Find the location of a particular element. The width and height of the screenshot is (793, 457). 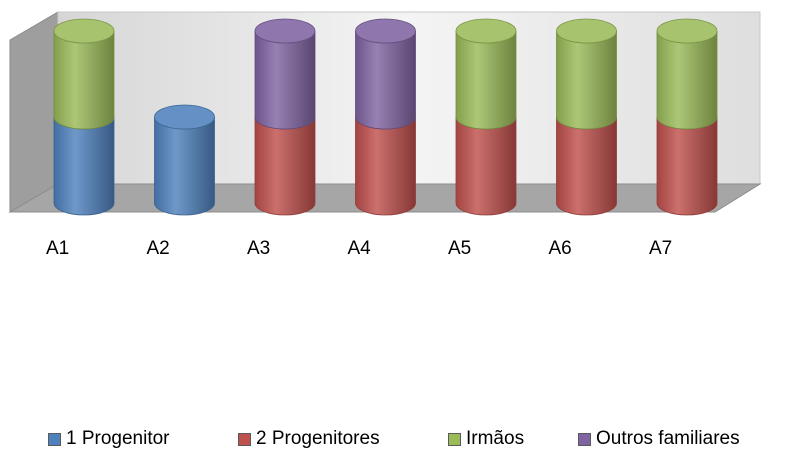

bar-A7-irmãos is located at coordinates (687, 80).